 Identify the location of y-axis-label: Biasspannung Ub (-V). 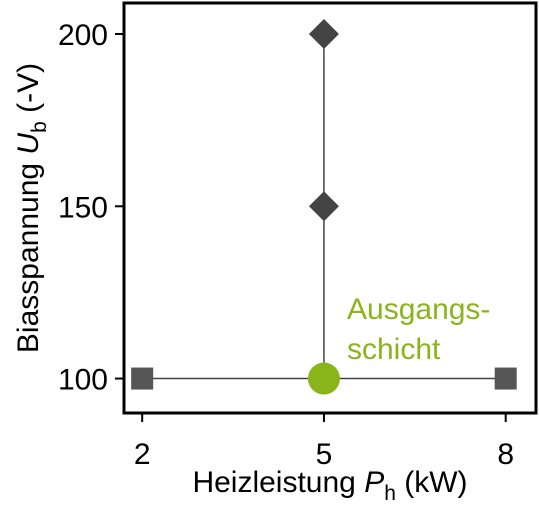
(31, 208).